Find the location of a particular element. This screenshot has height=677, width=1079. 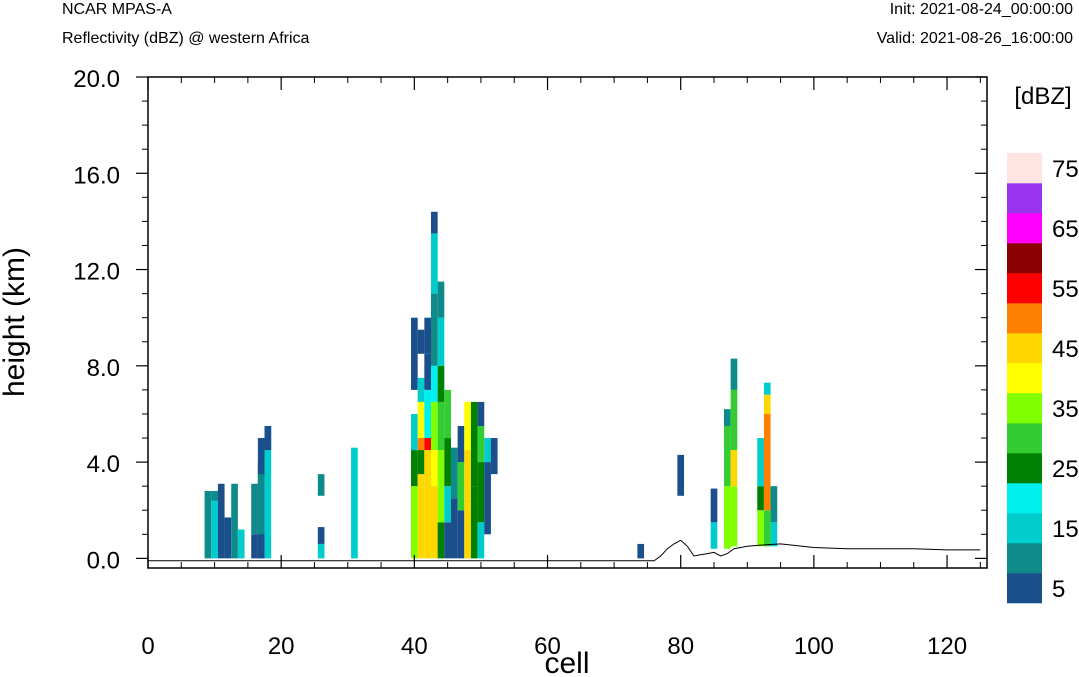

x-tick-label: 40 is located at coordinates (414, 646).